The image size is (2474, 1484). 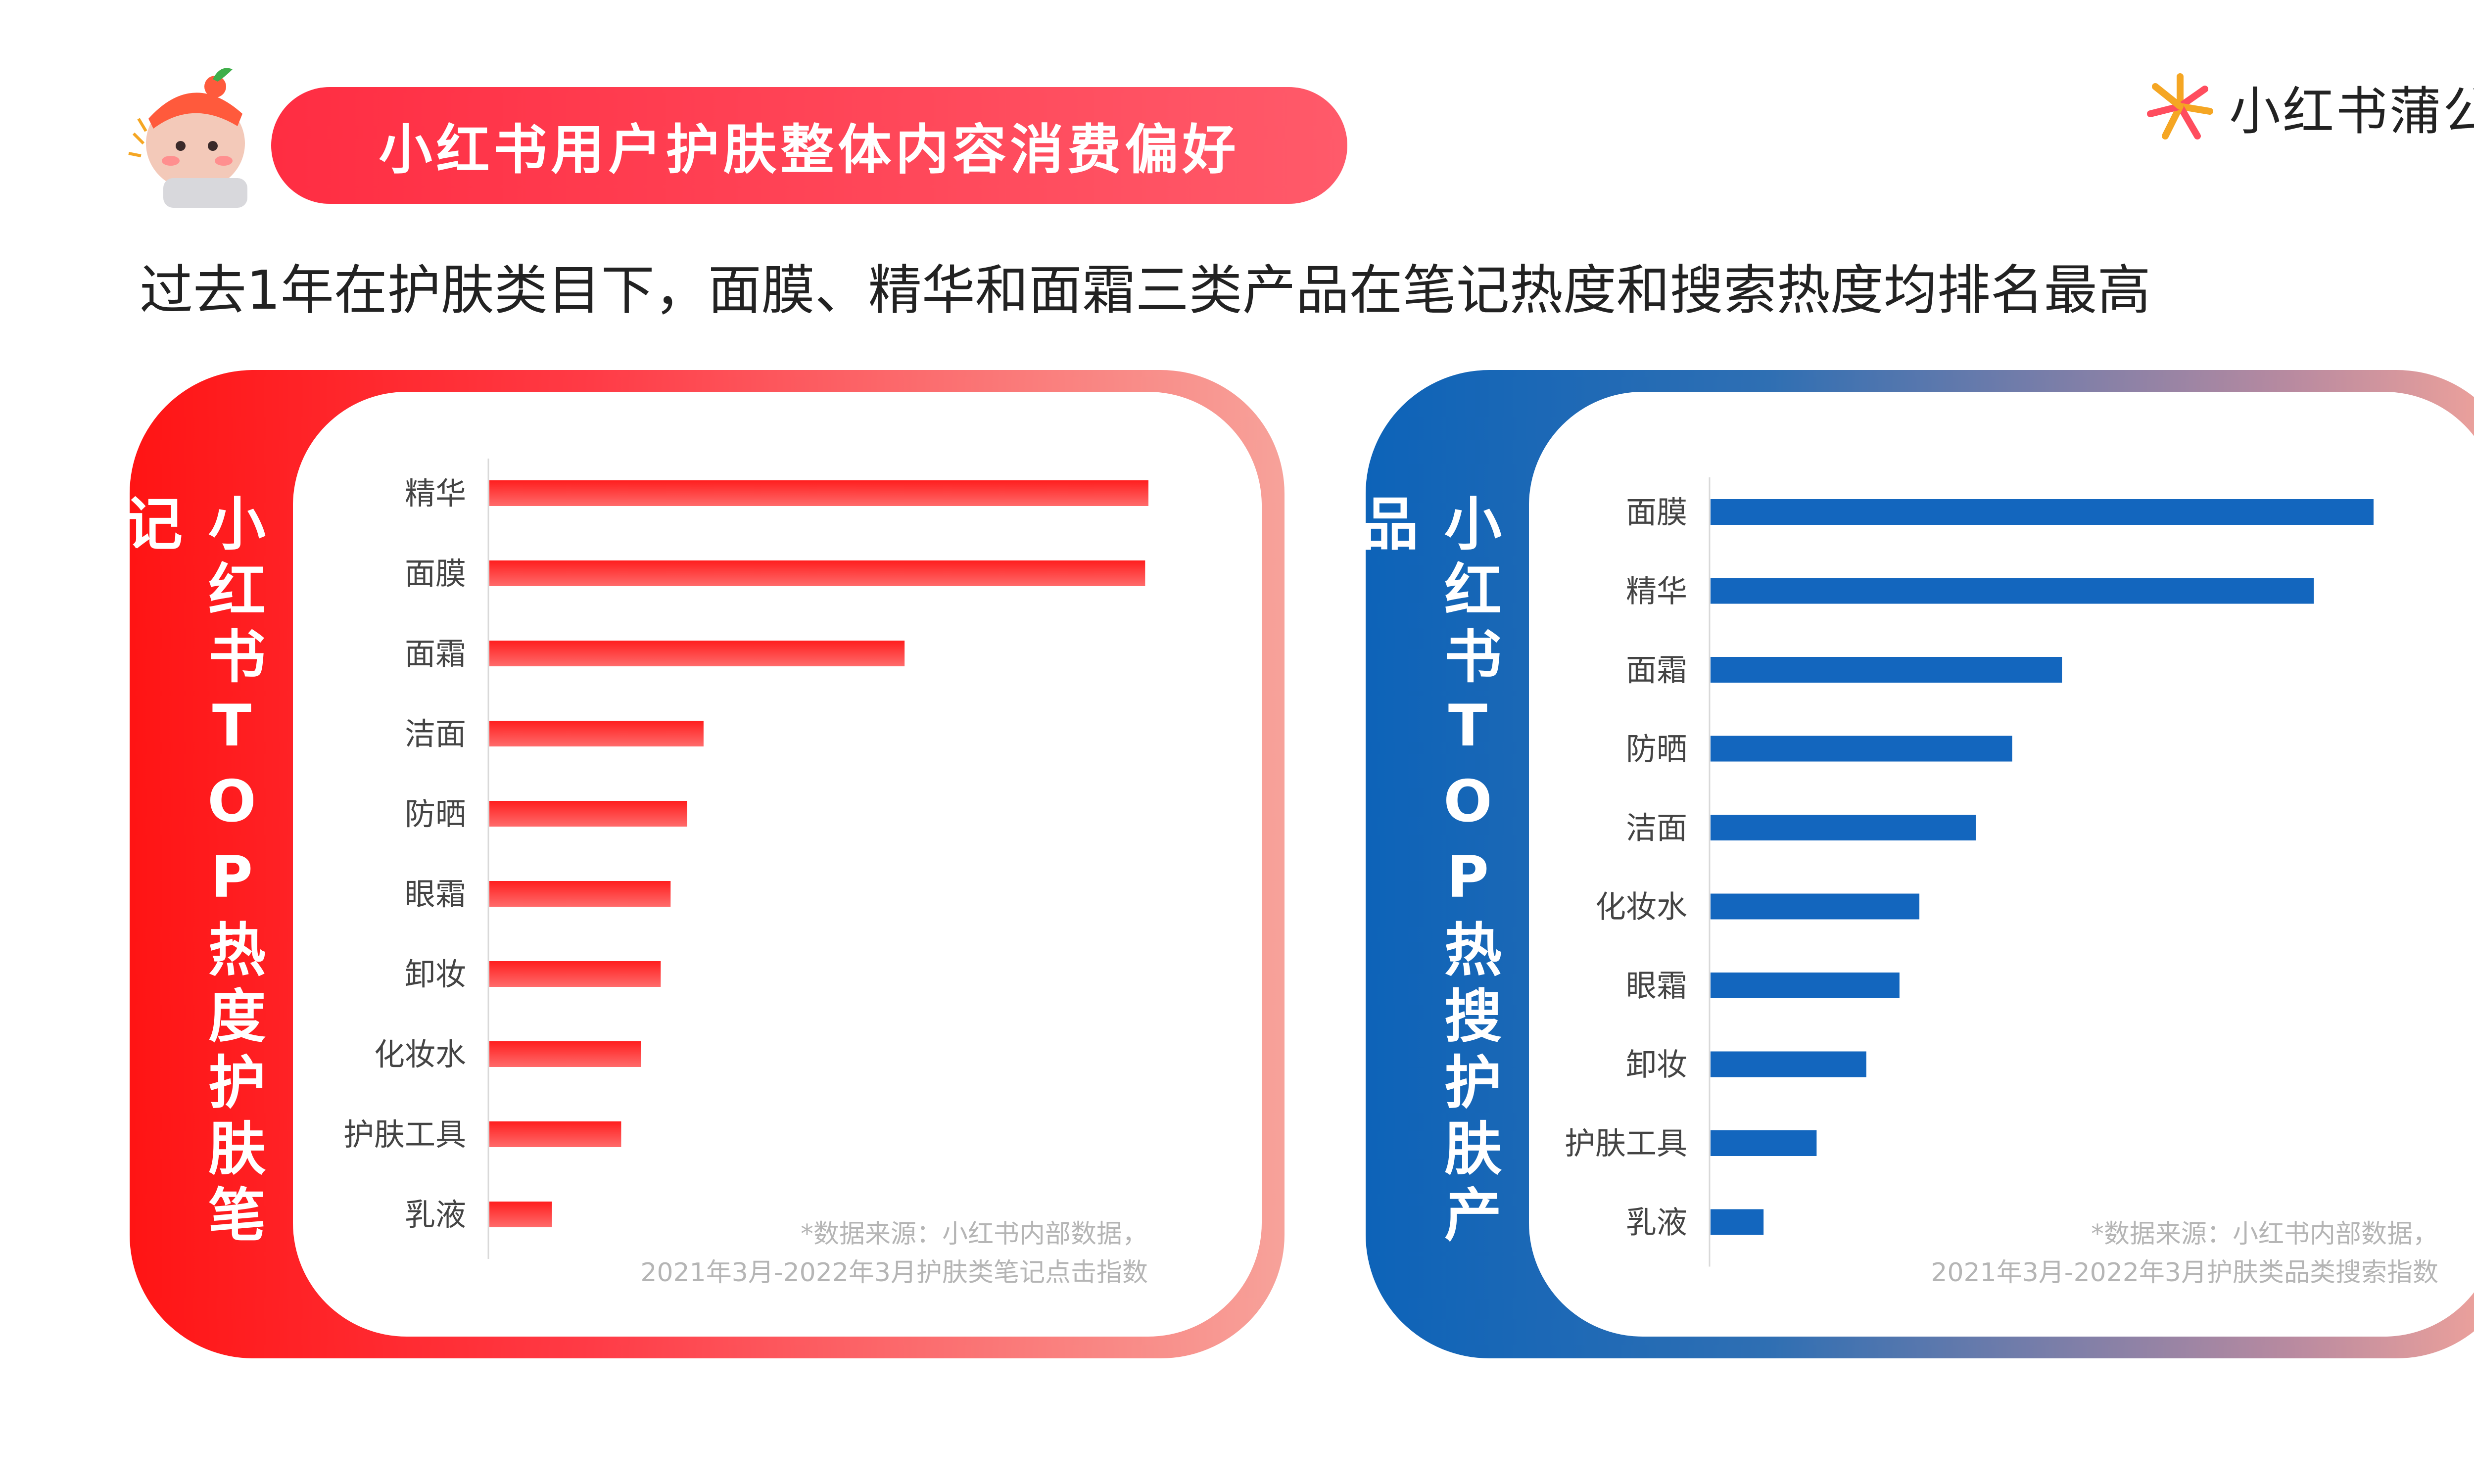 I want to click on dandelion-icon, so click(x=2179, y=106).